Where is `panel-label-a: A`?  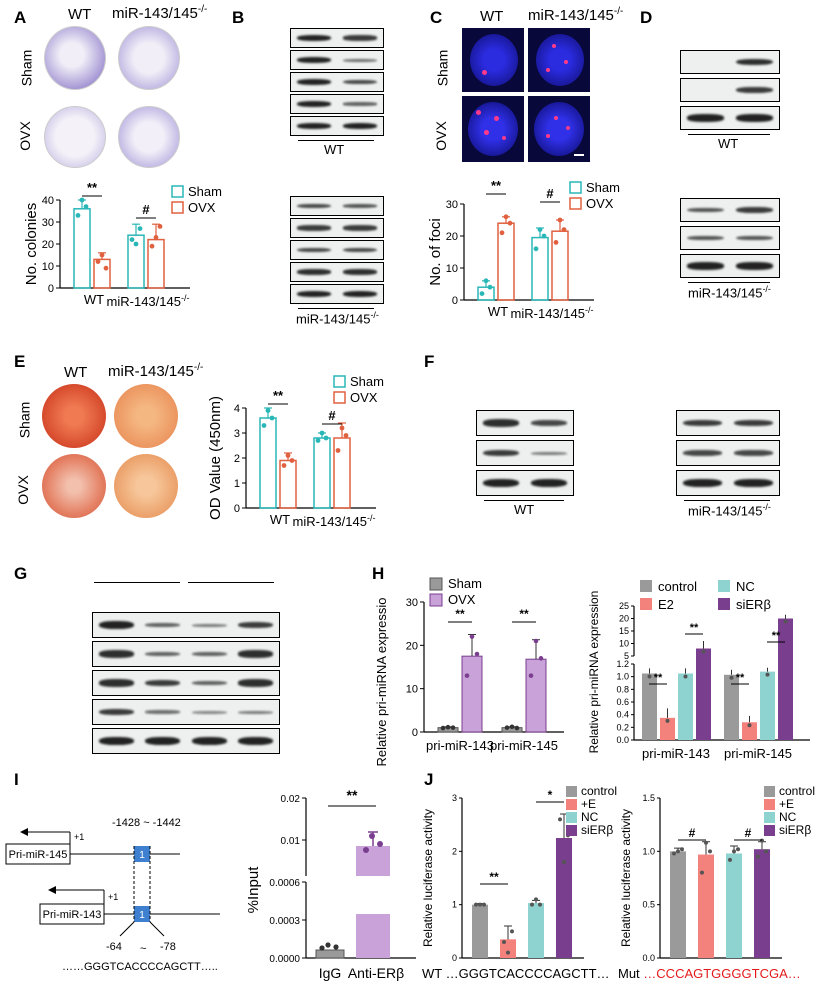
panel-label-a: A is located at coordinates (20, 17).